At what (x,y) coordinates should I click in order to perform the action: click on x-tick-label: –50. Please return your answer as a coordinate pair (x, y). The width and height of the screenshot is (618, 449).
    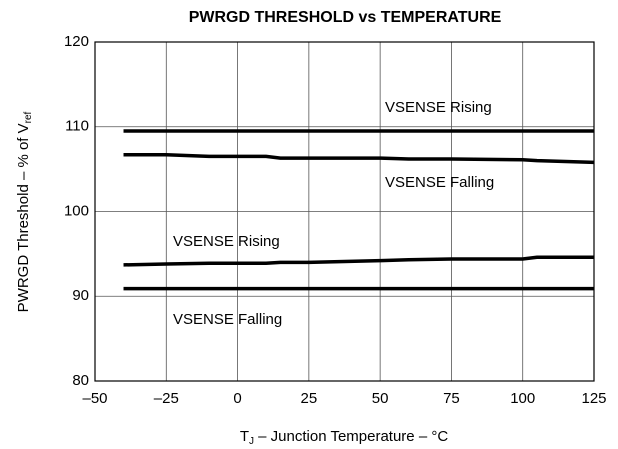
    Looking at the image, I should click on (94, 398).